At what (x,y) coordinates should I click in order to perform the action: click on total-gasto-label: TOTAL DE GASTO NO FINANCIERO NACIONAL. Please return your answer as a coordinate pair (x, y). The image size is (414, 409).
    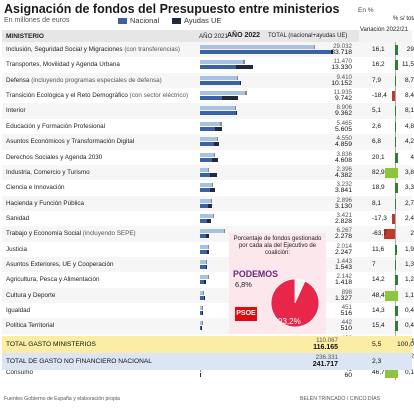
    Looking at the image, I should click on (79, 361).